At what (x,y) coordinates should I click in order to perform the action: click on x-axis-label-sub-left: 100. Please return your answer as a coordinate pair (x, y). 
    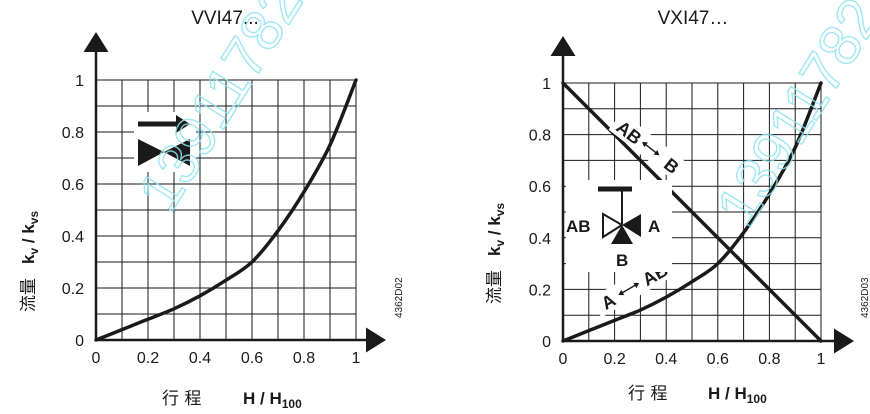
    Looking at the image, I should click on (292, 404).